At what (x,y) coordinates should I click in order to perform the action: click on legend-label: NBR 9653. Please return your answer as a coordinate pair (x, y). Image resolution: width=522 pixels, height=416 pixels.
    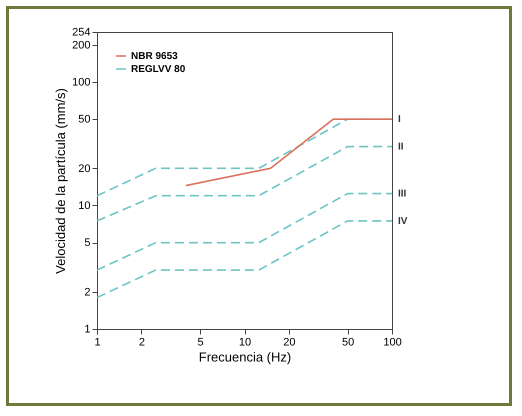
    Looking at the image, I should click on (154, 56).